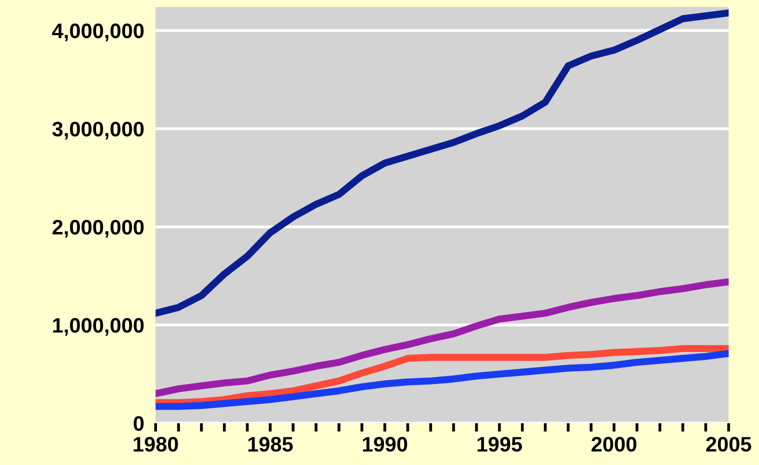 The height and width of the screenshot is (465, 759). What do you see at coordinates (729, 444) in the screenshot?
I see `x-tick-label: 2005` at bounding box center [729, 444].